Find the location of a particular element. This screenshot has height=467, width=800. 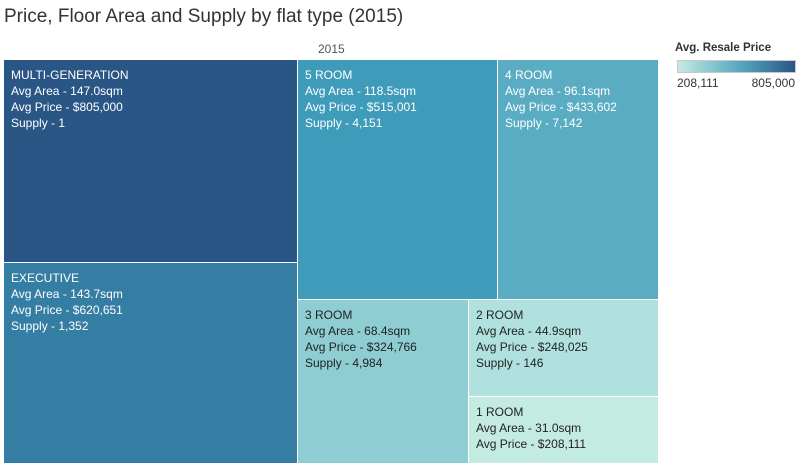

tile-label-line: 3 ROOM is located at coordinates (329, 315).